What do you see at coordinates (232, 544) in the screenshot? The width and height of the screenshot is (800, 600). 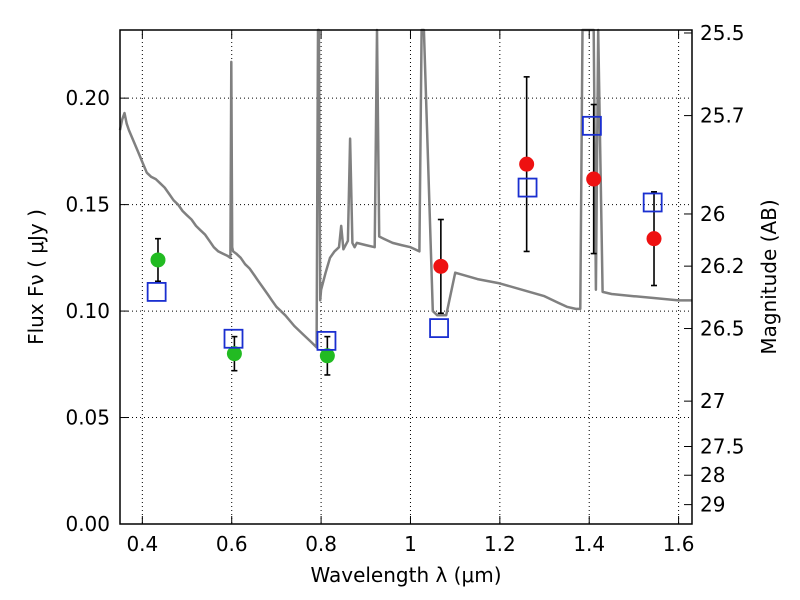 I see `x-tick-label: 0.6` at bounding box center [232, 544].